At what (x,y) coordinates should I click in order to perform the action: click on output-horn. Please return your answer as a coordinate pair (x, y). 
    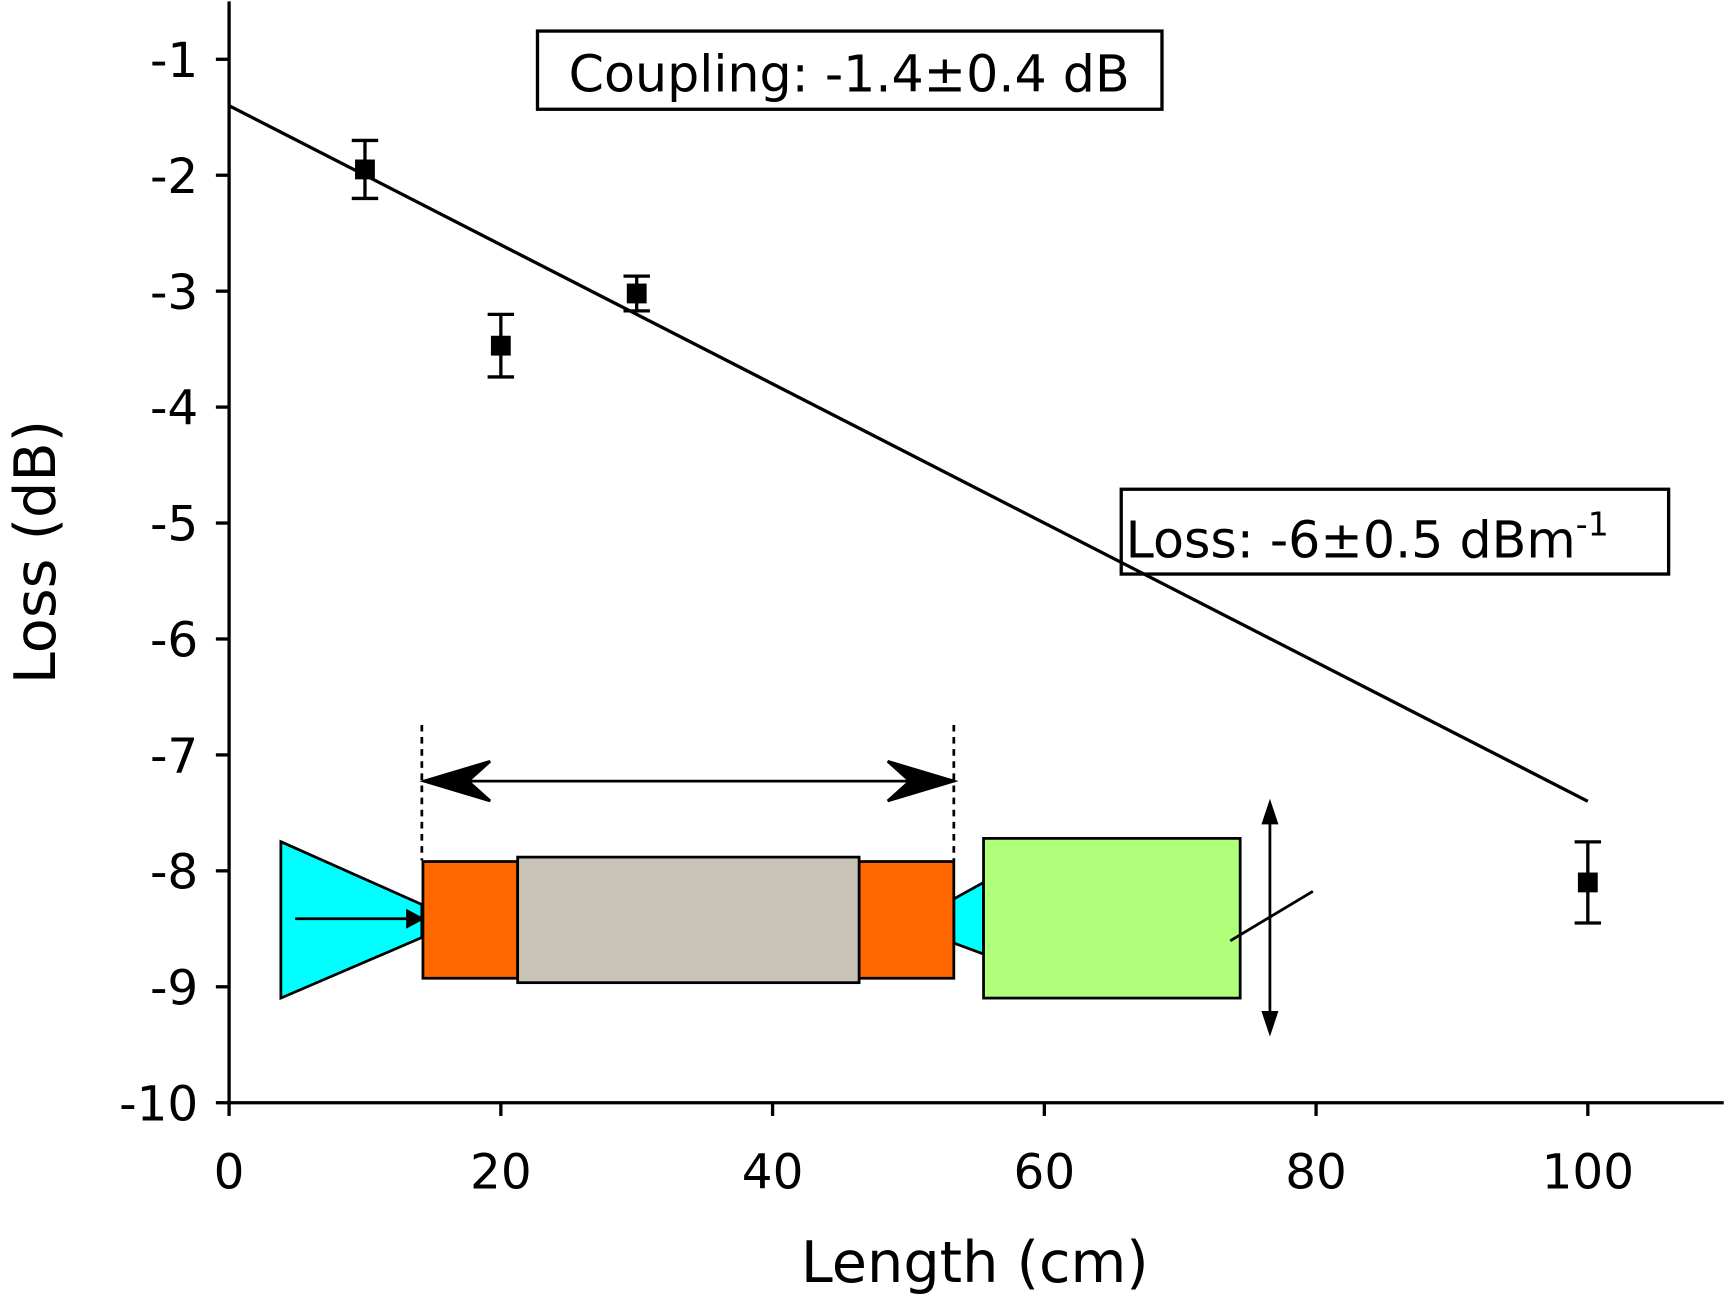
    Looking at the image, I should click on (968, 918).